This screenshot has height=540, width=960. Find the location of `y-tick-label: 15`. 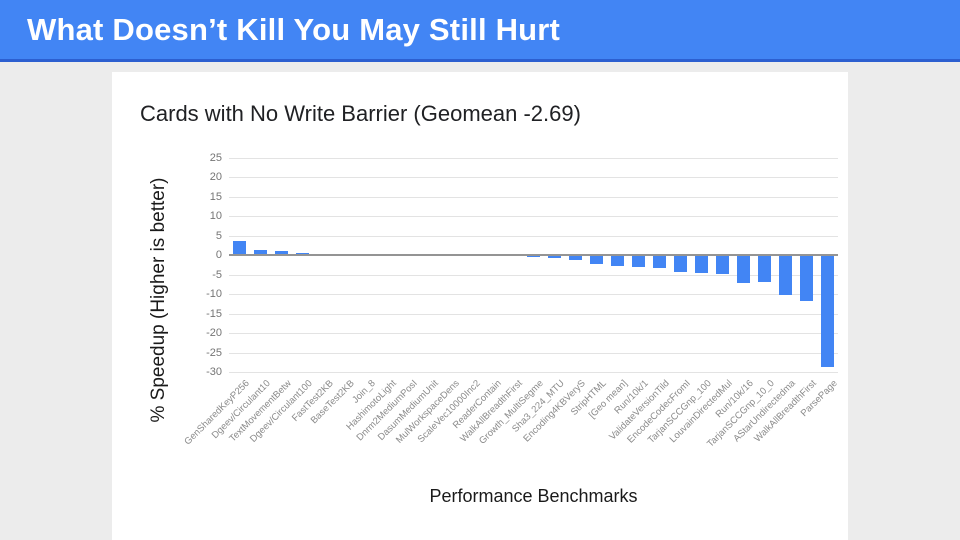

y-tick-label: 15 is located at coordinates (215, 197).